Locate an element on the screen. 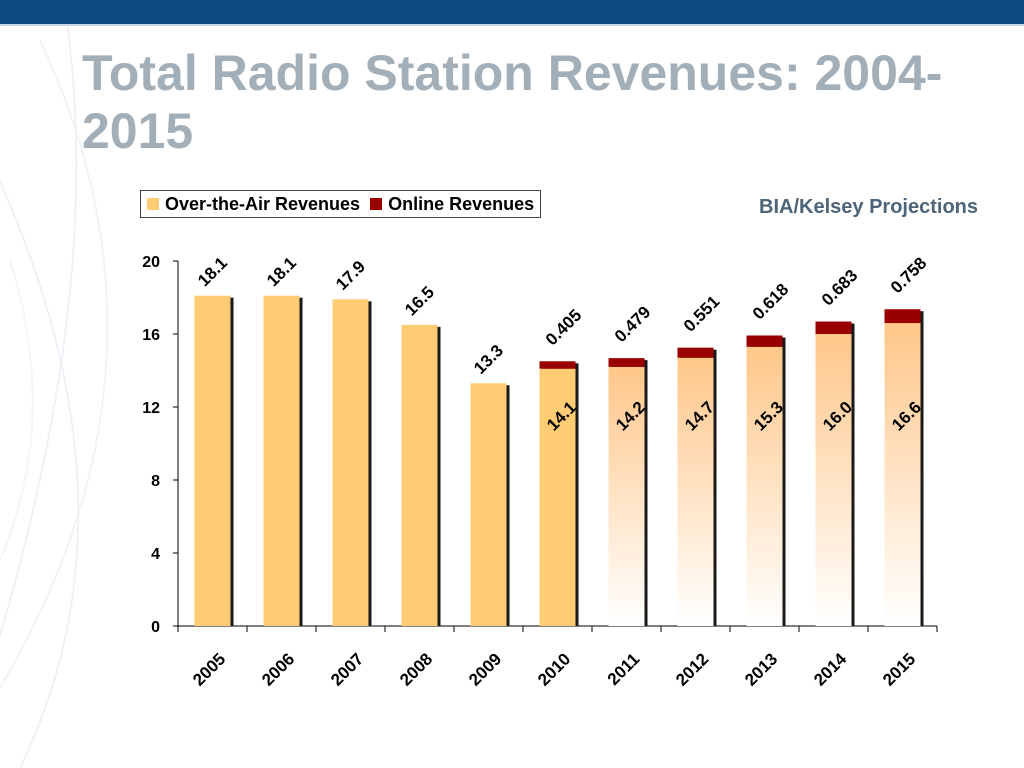 Image resolution: width=1024 pixels, height=768 pixels. bar-online-2014 is located at coordinates (833, 327).